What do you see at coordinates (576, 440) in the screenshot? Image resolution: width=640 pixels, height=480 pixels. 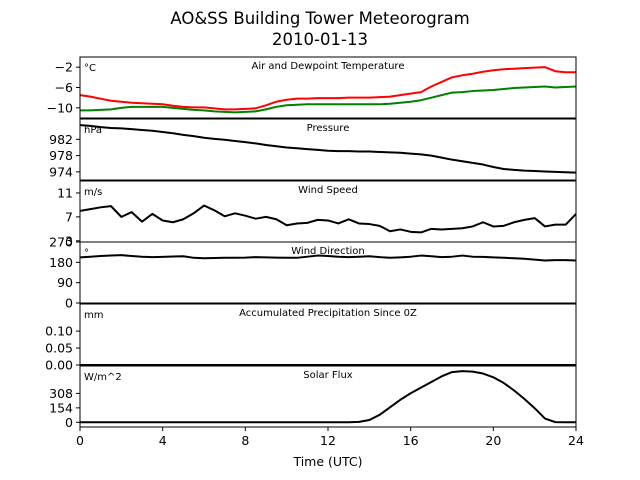 I see `xtick-label-6: 24` at bounding box center [576, 440].